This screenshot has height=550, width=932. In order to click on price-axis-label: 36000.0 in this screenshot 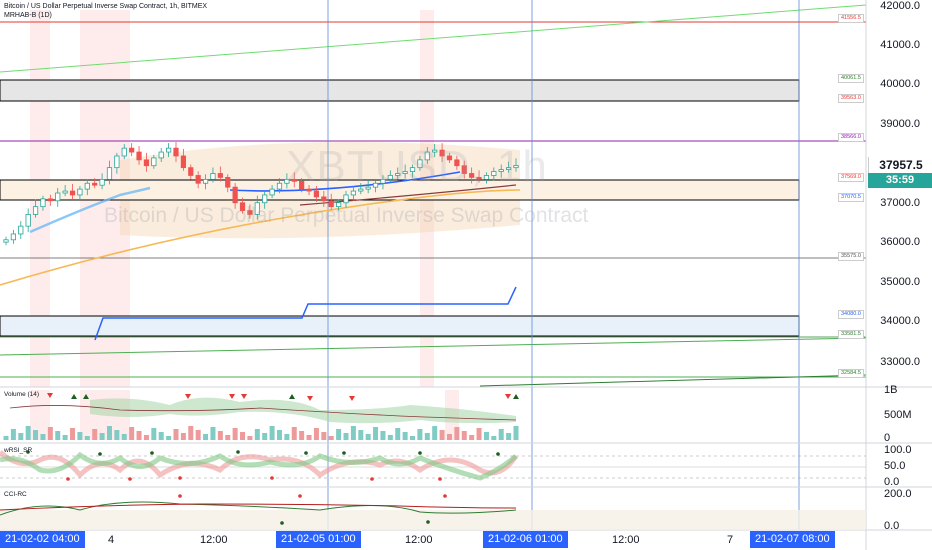, I will do `click(900, 242)`.